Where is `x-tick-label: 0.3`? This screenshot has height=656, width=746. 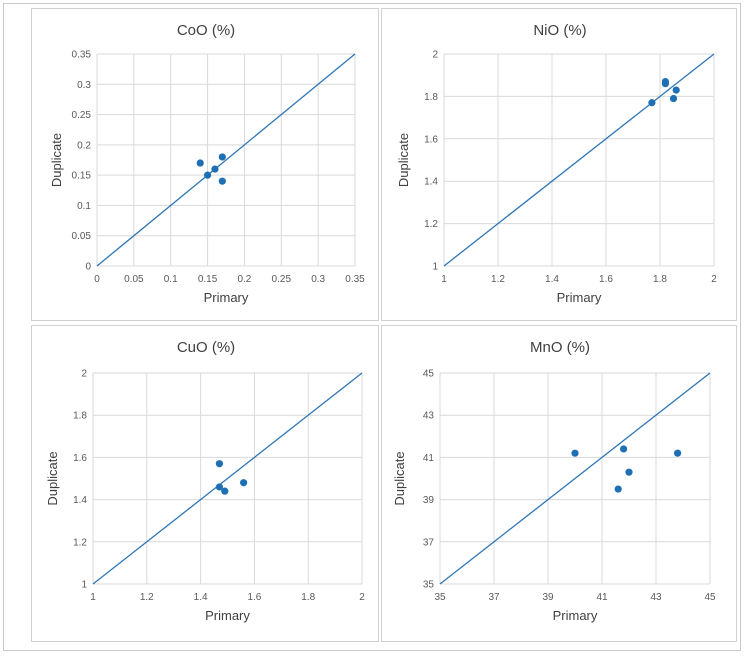 x-tick-label: 0.3 is located at coordinates (318, 279).